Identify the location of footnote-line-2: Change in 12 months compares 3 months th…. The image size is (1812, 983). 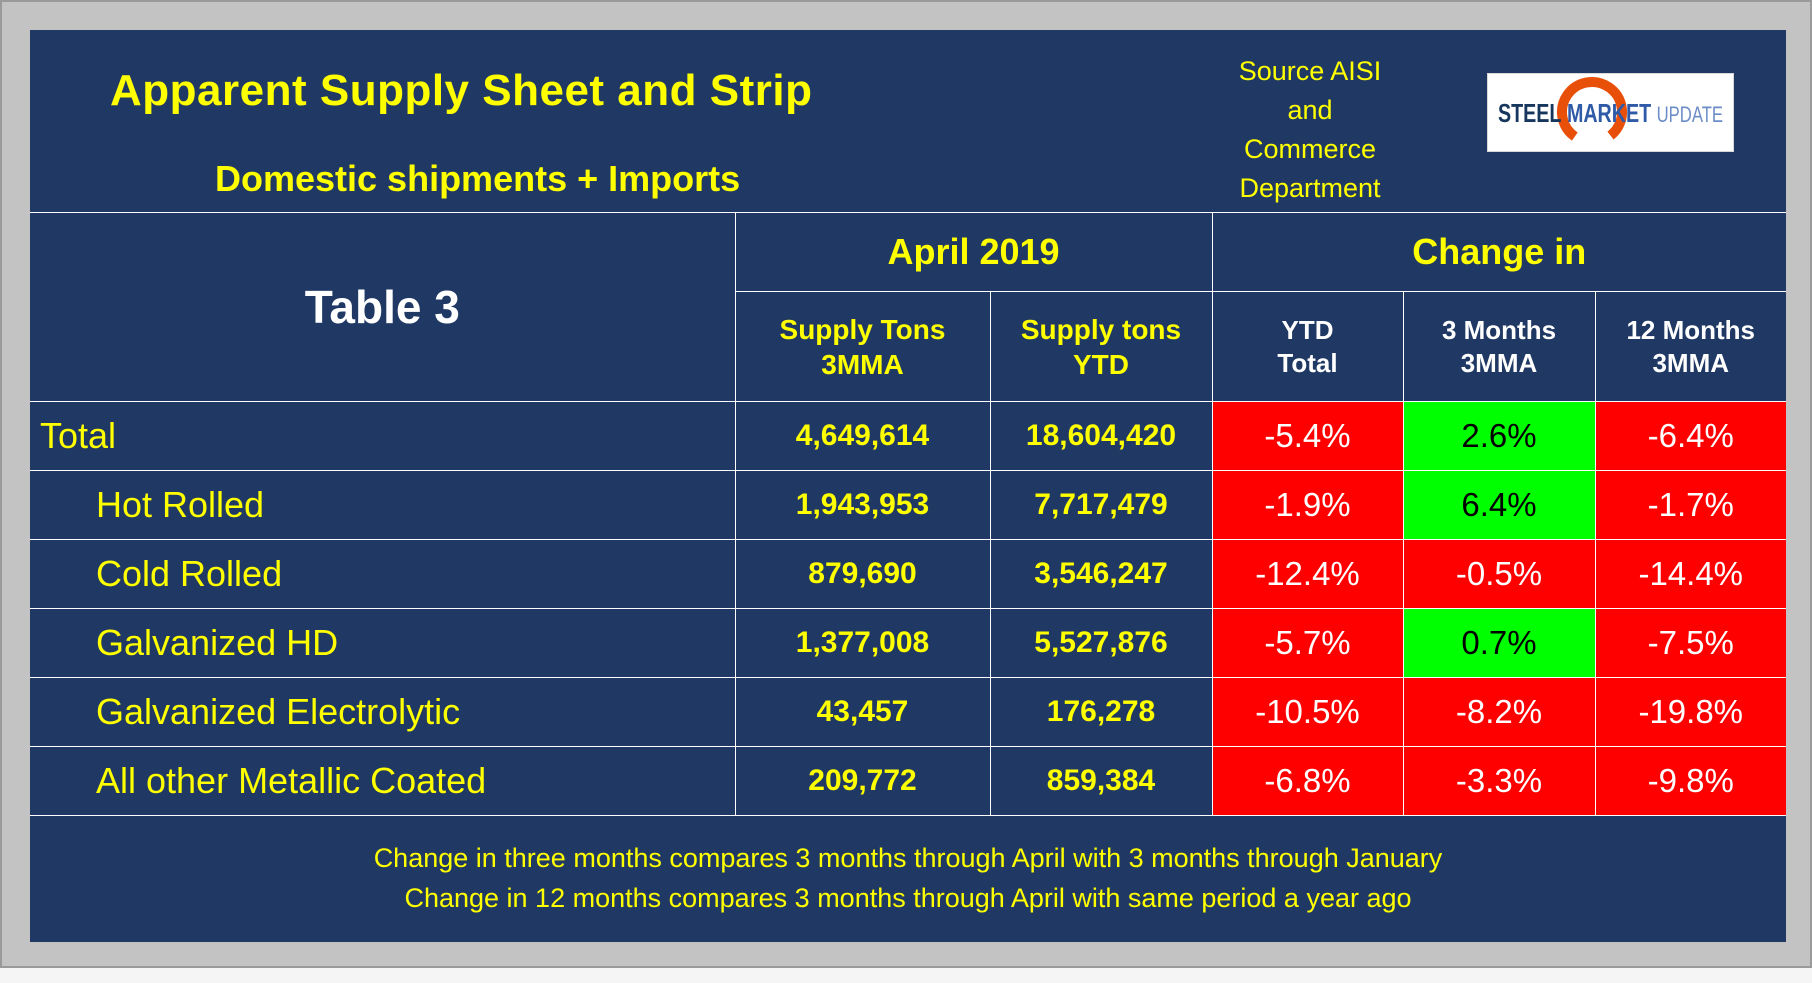
(908, 898).